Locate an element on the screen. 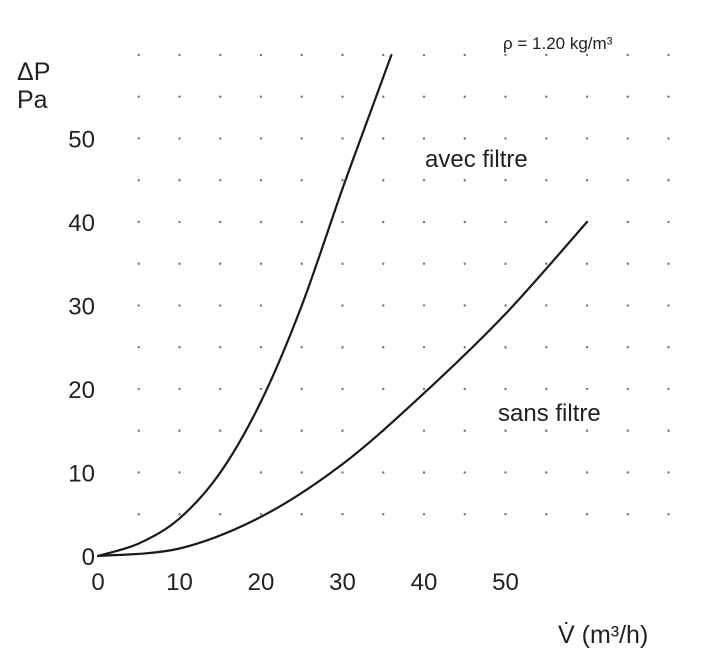 The width and height of the screenshot is (707, 663). y-tick-label: 0 is located at coordinates (88, 557).